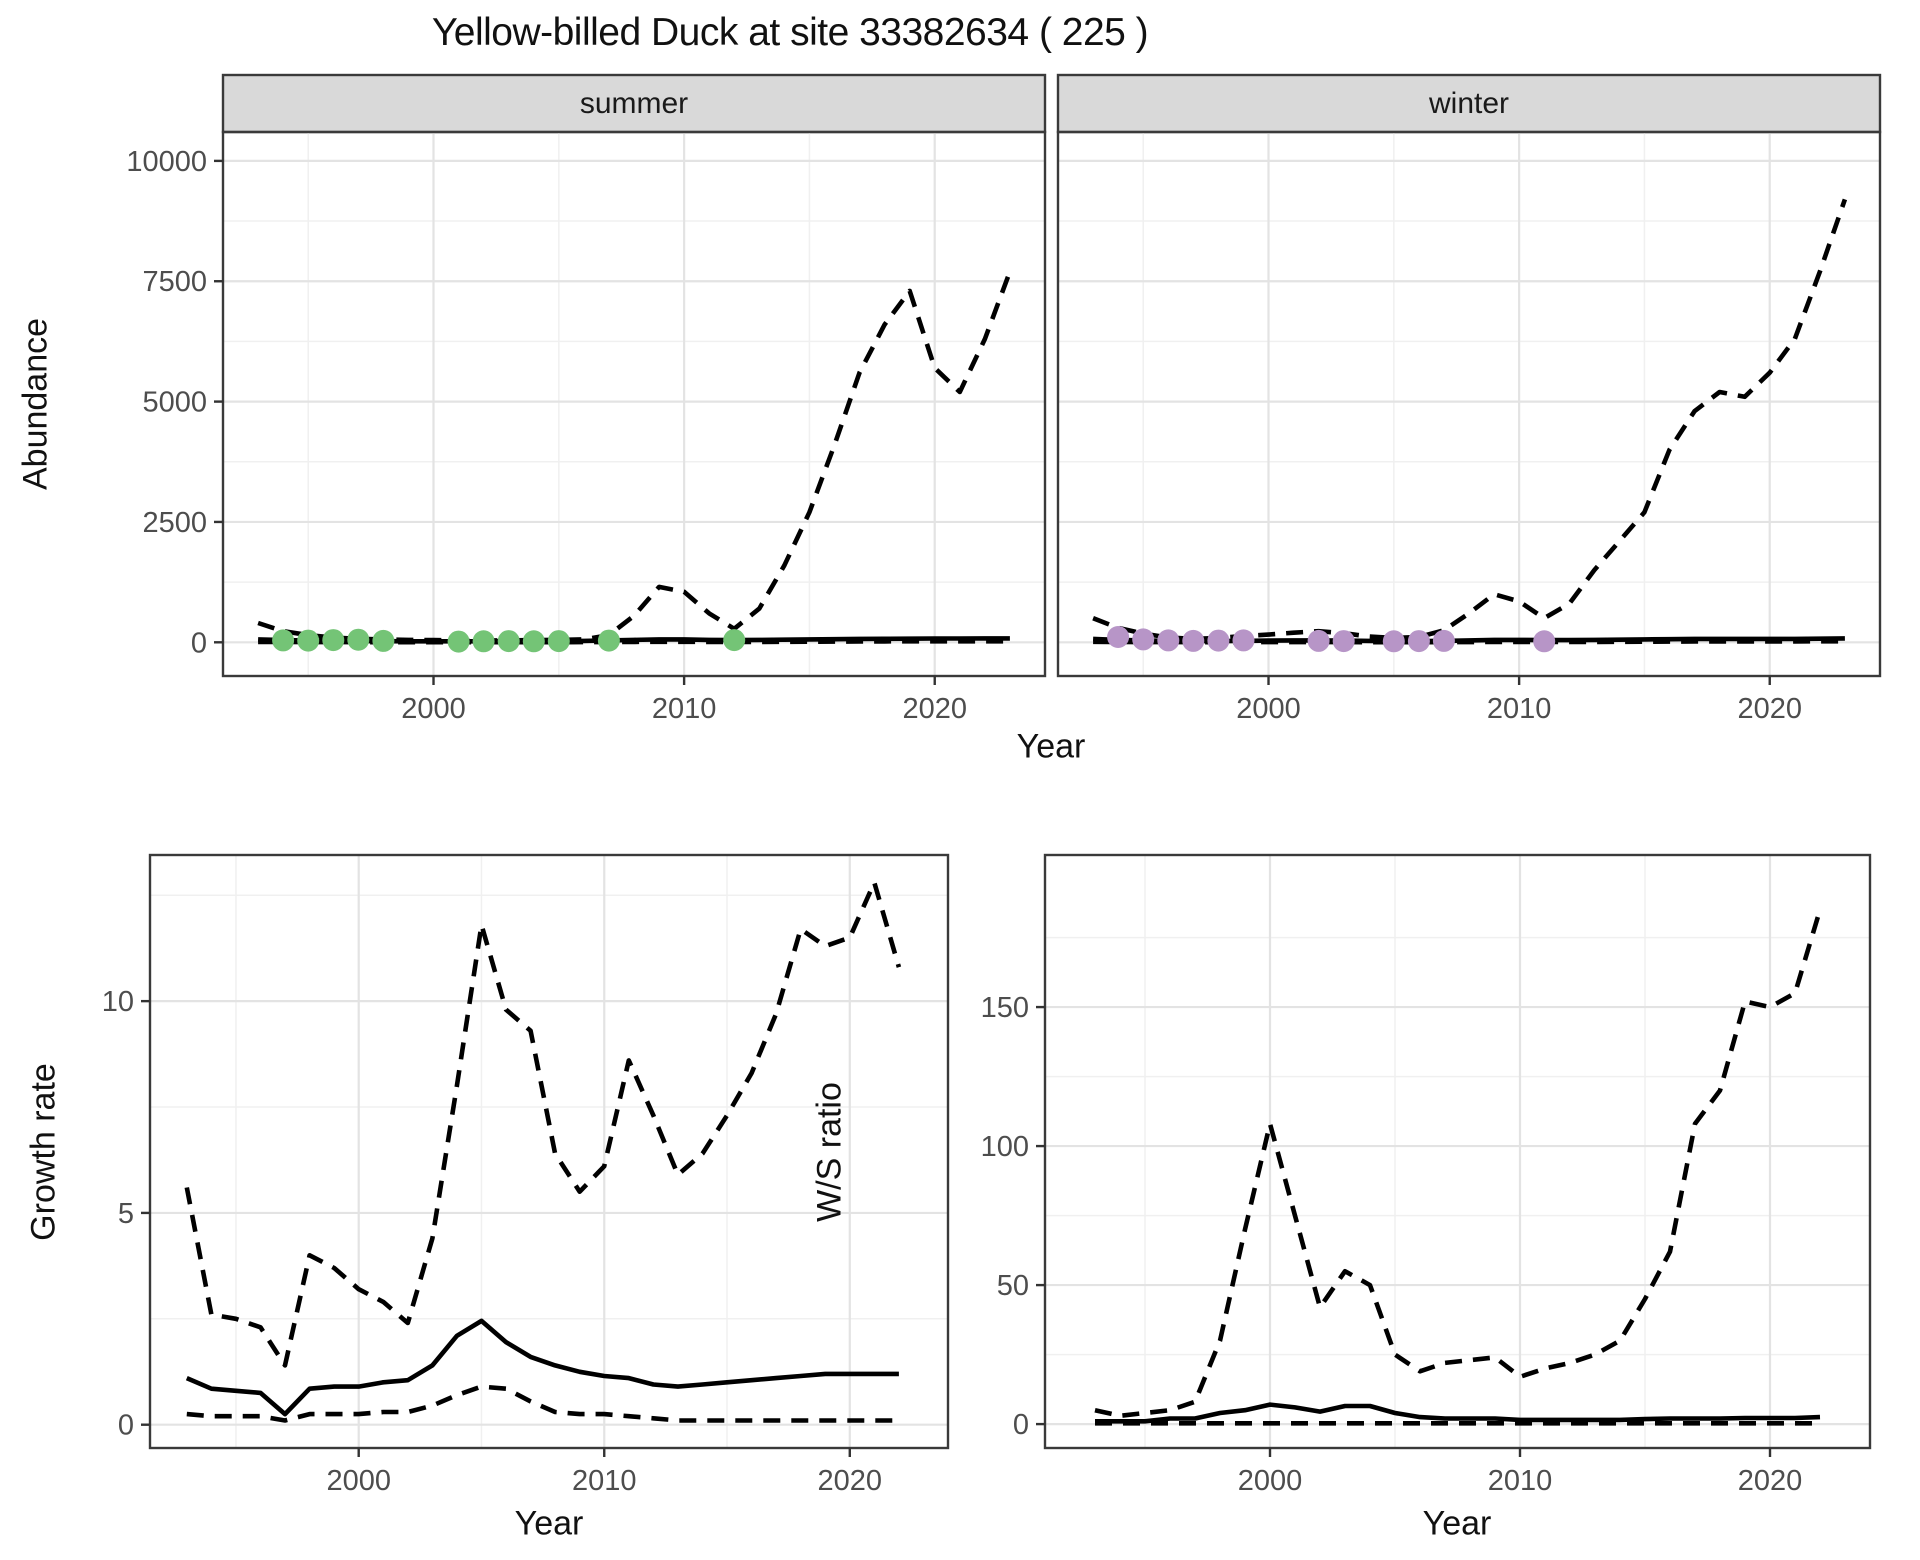  Describe the element at coordinates (1458, 1164) in the screenshot. I see `ws_ratio-upper_ci-line` at that location.